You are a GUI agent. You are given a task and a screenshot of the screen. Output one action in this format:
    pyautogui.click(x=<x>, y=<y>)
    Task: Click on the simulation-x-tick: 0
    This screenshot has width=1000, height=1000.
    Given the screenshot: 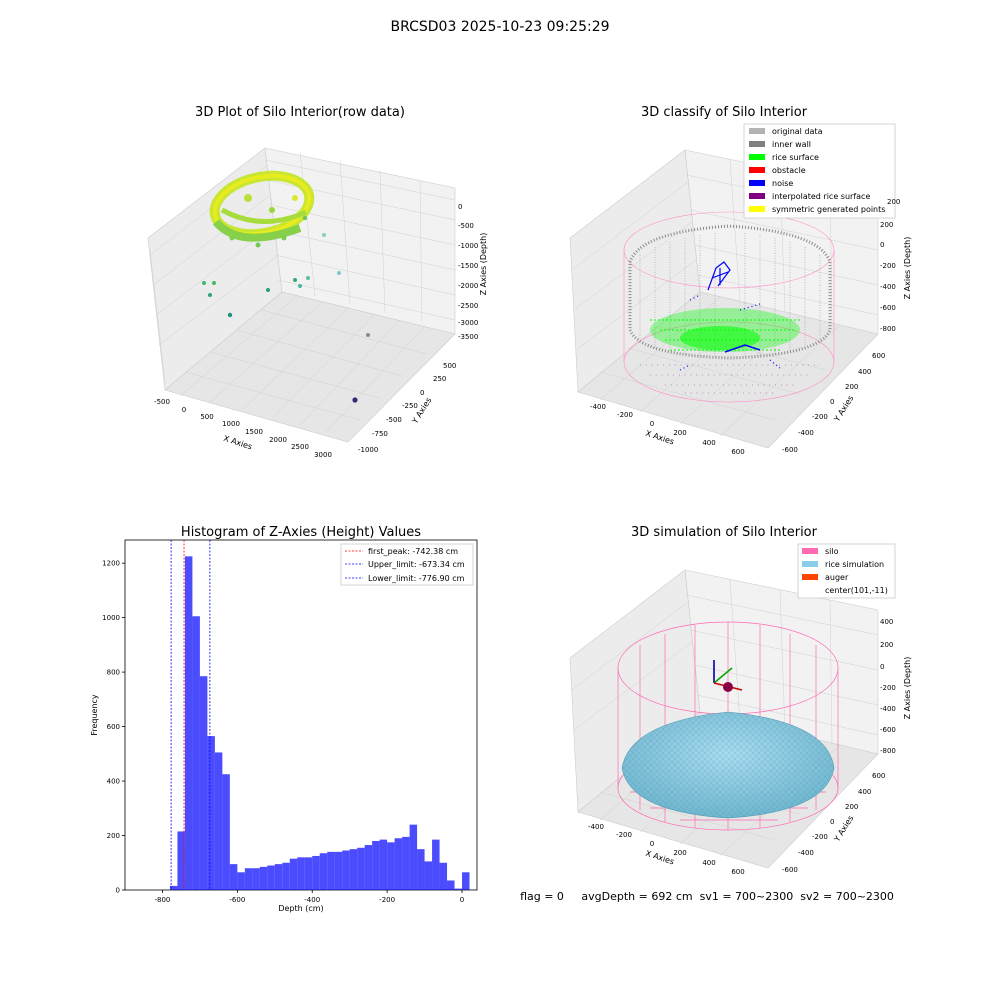 What is the action you would take?
    pyautogui.click(x=652, y=844)
    